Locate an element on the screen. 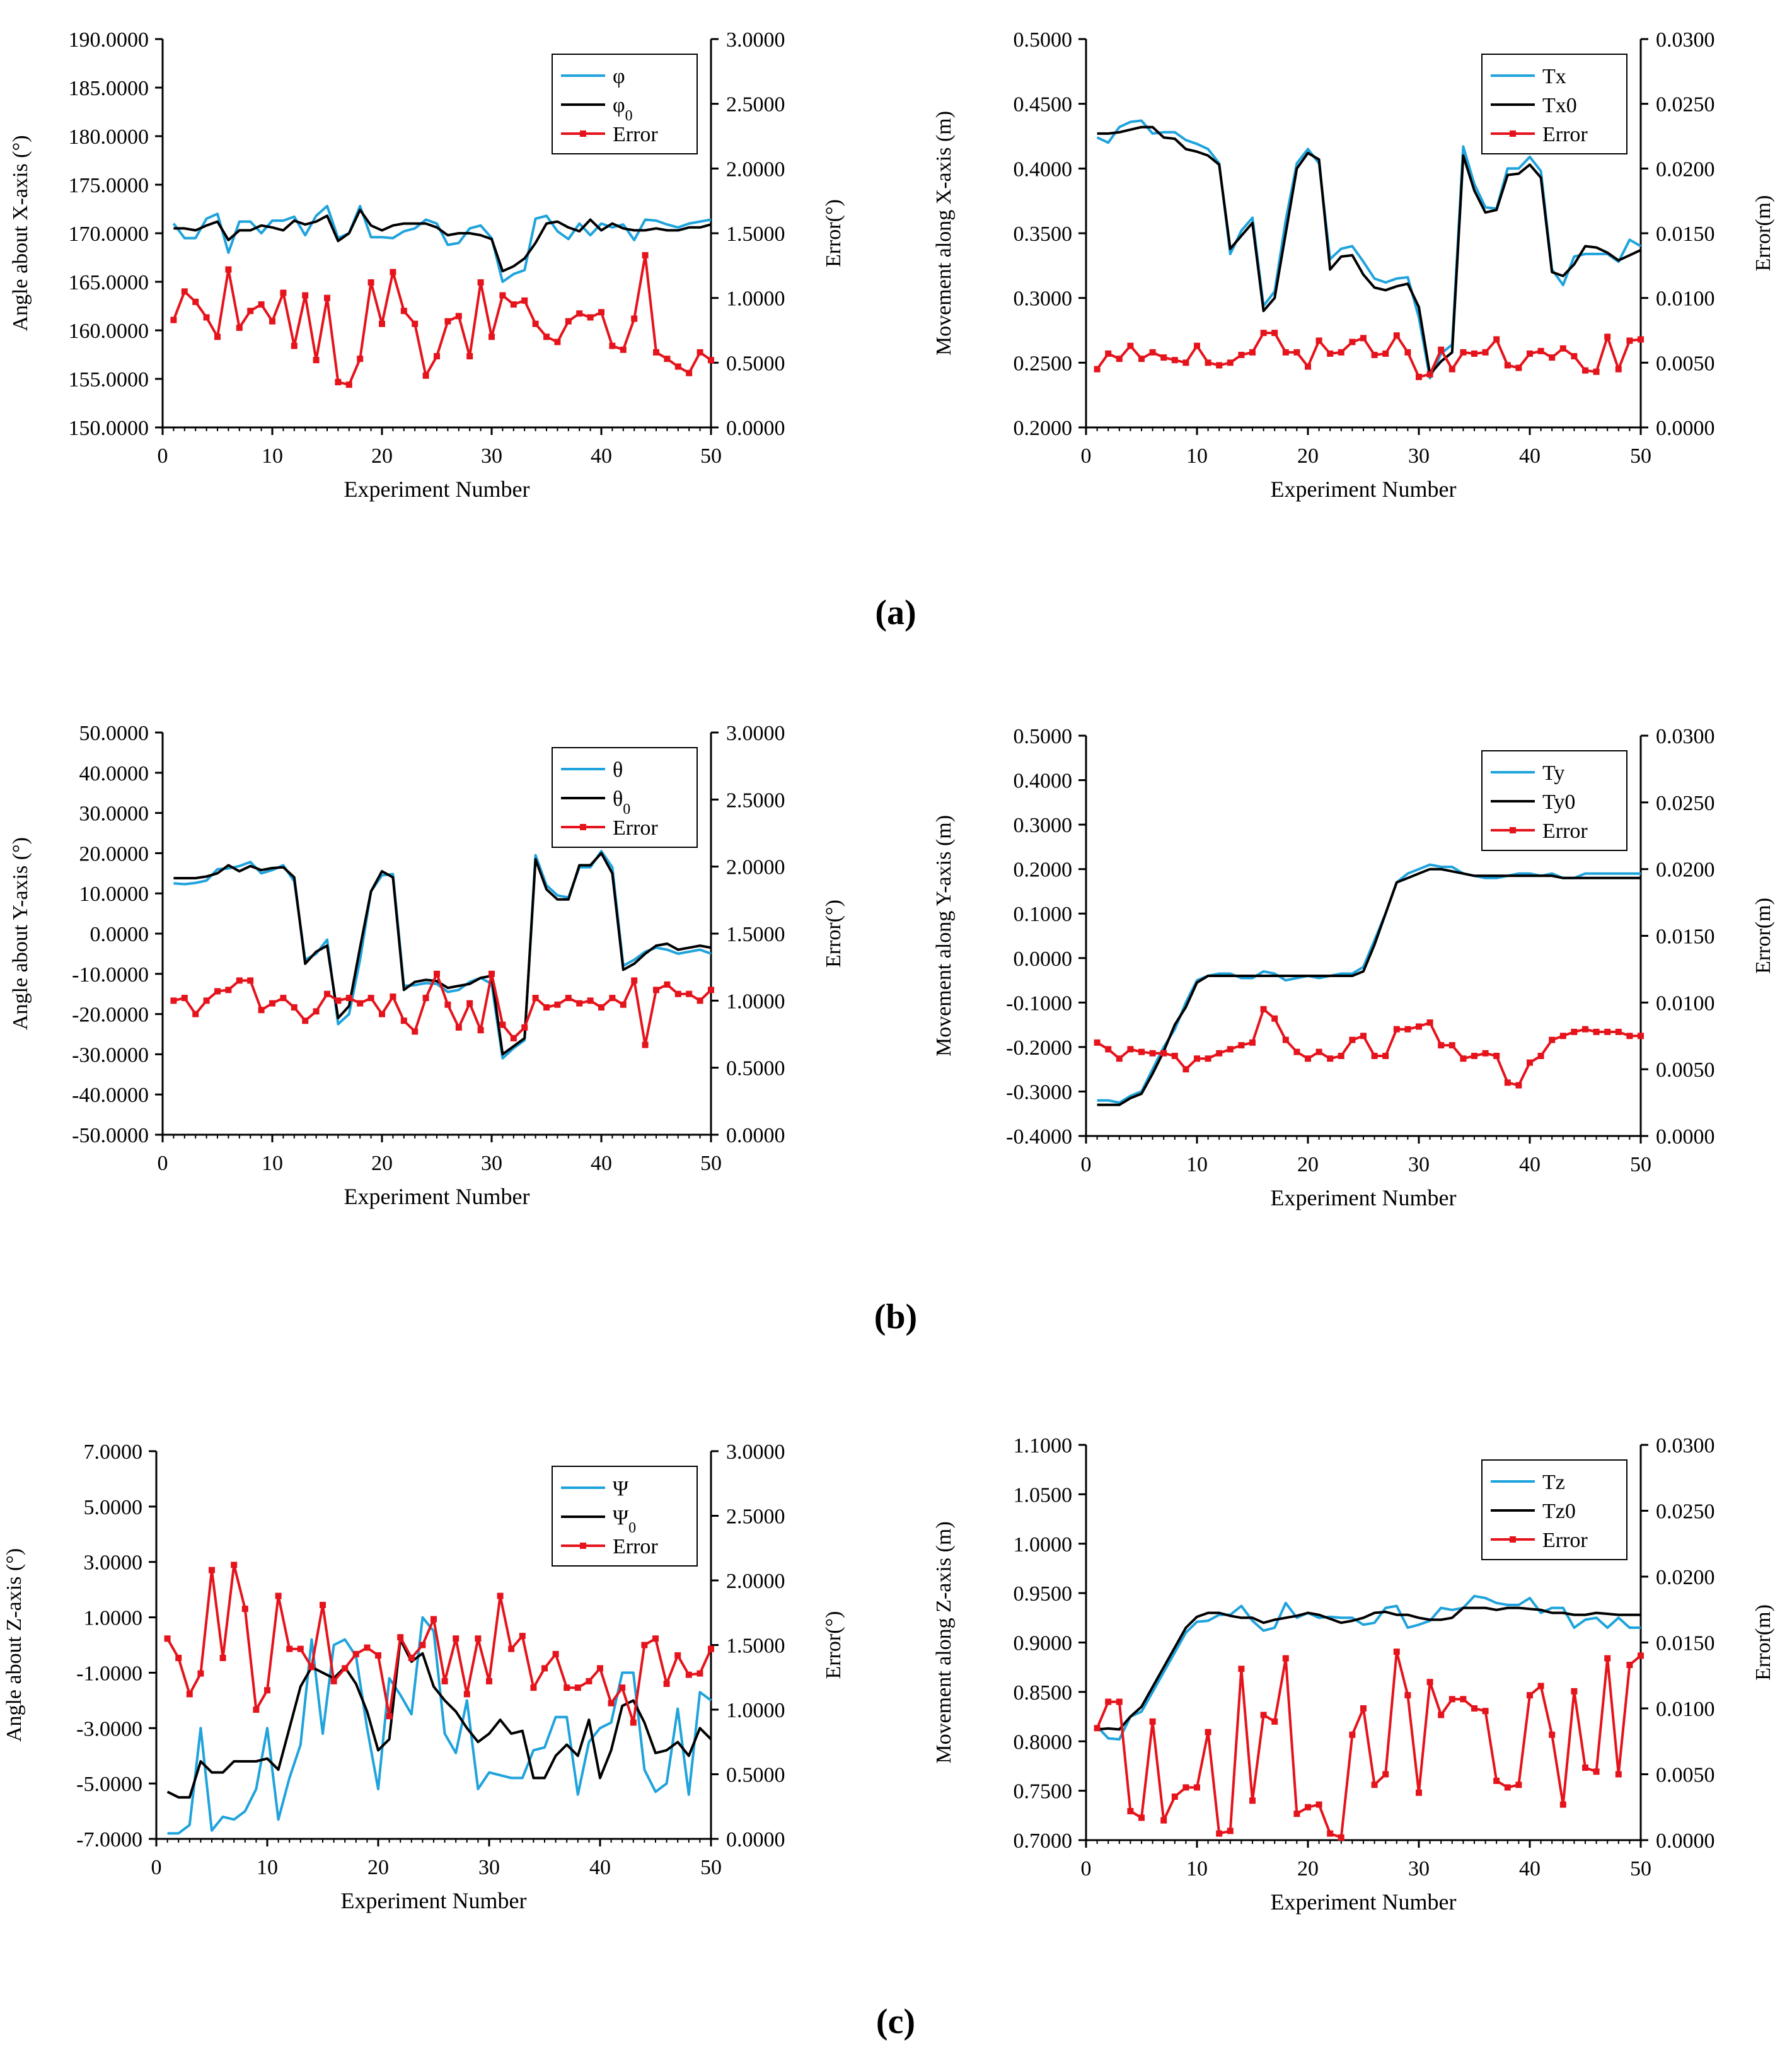 This screenshot has width=1792, height=2057. x-tick-label: 30 is located at coordinates (491, 456).